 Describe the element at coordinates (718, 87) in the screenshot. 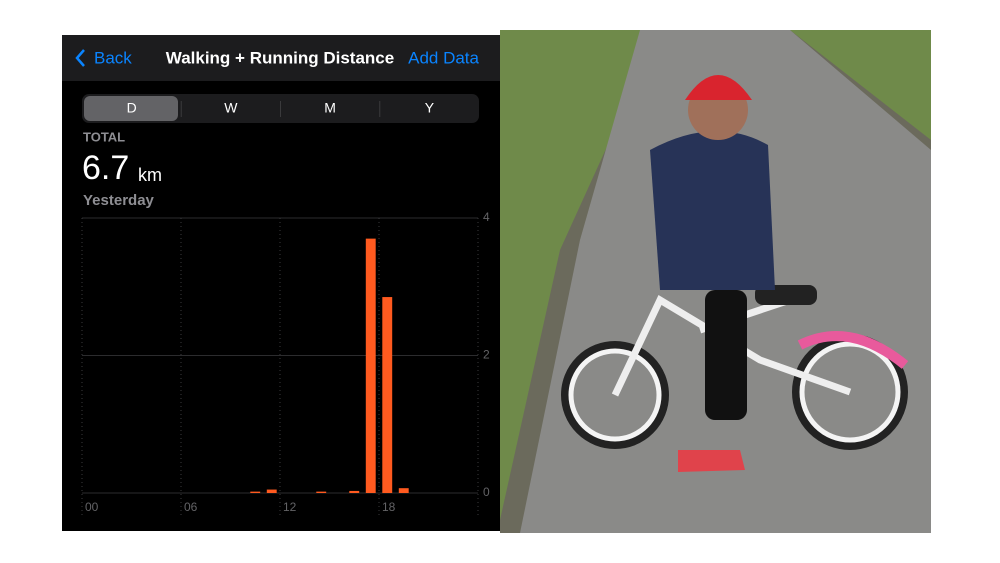

I see `helmet` at that location.